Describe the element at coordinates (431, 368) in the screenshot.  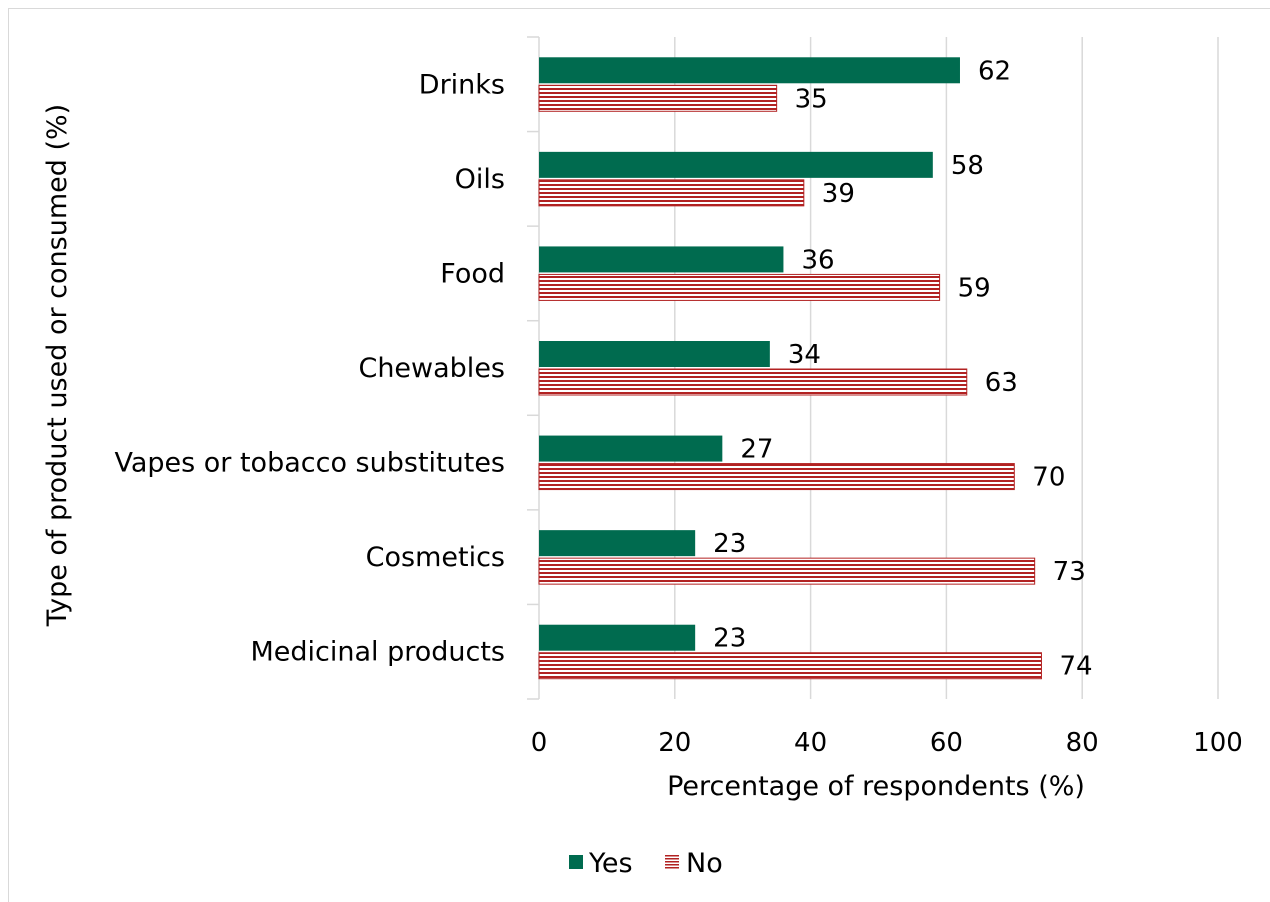
I see `category-label: Chewables` at that location.